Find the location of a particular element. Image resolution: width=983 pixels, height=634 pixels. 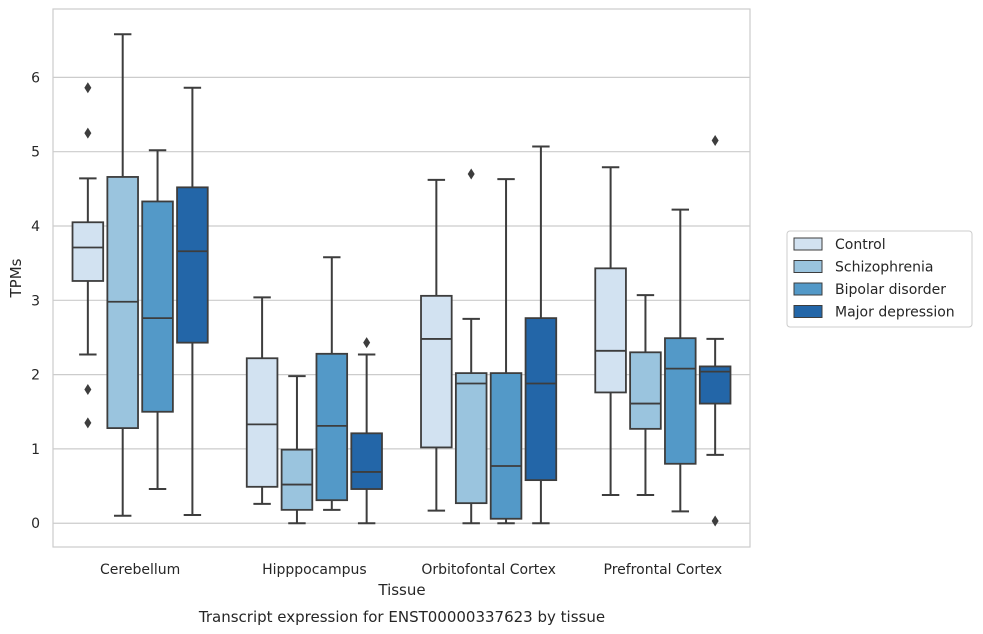

y-tick-label: 4 is located at coordinates (35, 227).